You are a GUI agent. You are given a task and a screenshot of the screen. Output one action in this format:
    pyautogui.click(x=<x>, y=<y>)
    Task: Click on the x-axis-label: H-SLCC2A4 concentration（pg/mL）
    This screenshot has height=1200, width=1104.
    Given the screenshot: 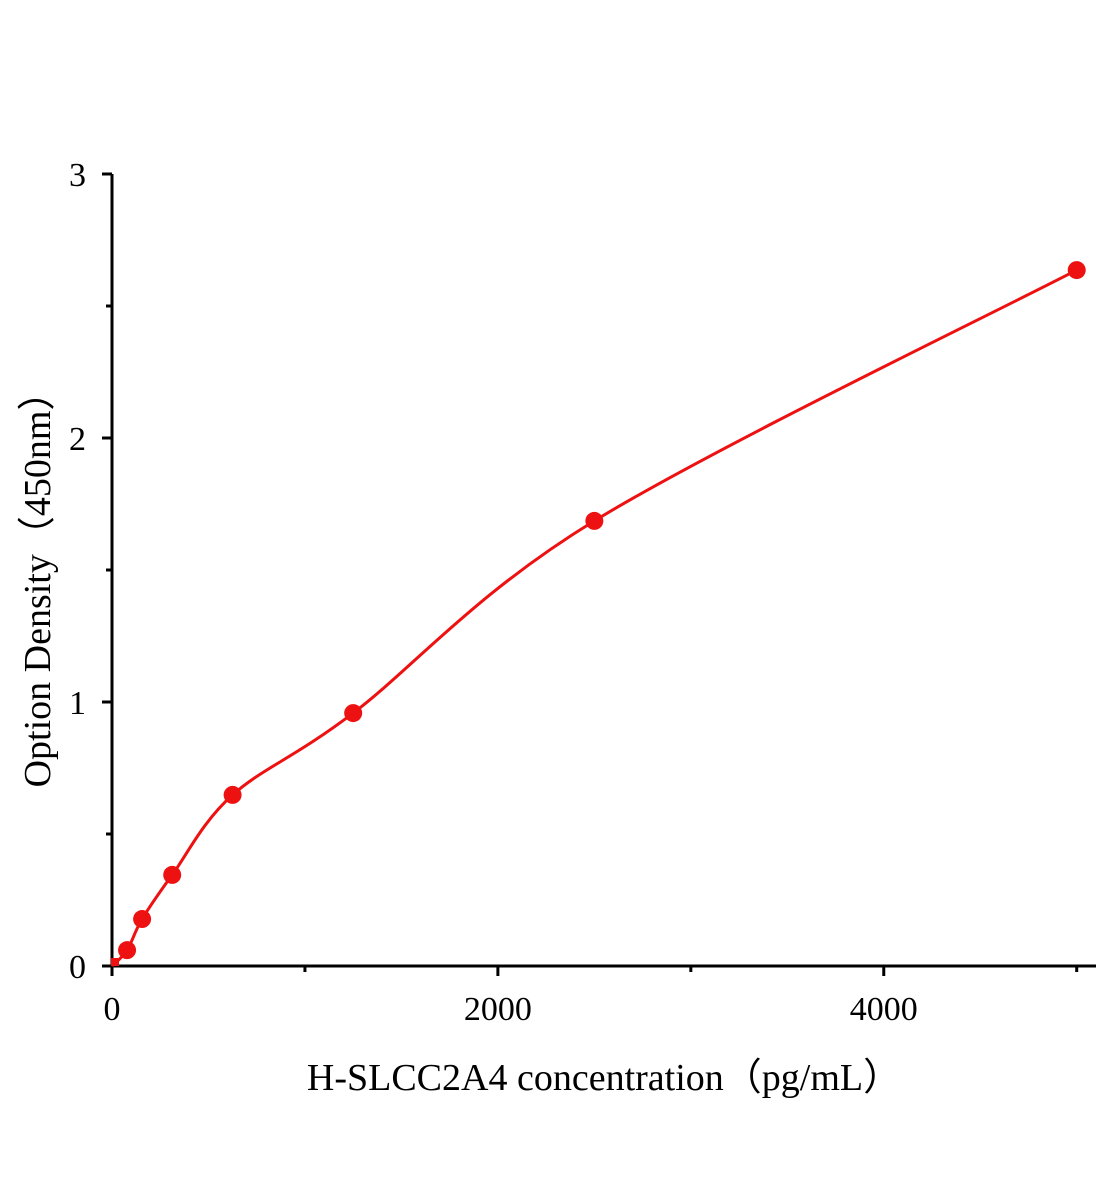 What is the action you would take?
    pyautogui.click(x=604, y=1078)
    